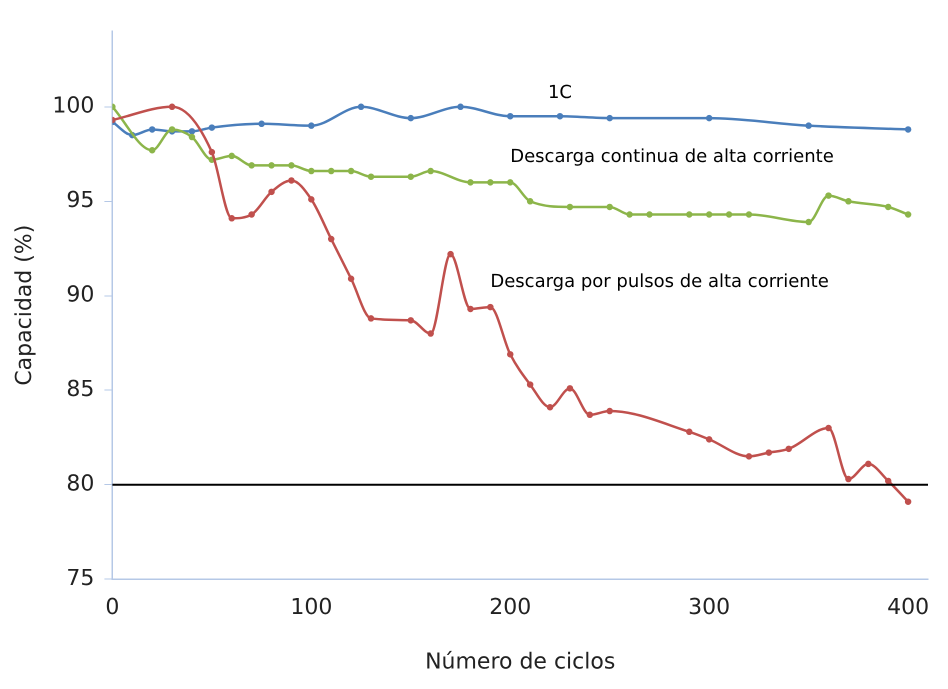 The width and height of the screenshot is (948, 689). I want to click on x-tick-label: 0, so click(112, 607).